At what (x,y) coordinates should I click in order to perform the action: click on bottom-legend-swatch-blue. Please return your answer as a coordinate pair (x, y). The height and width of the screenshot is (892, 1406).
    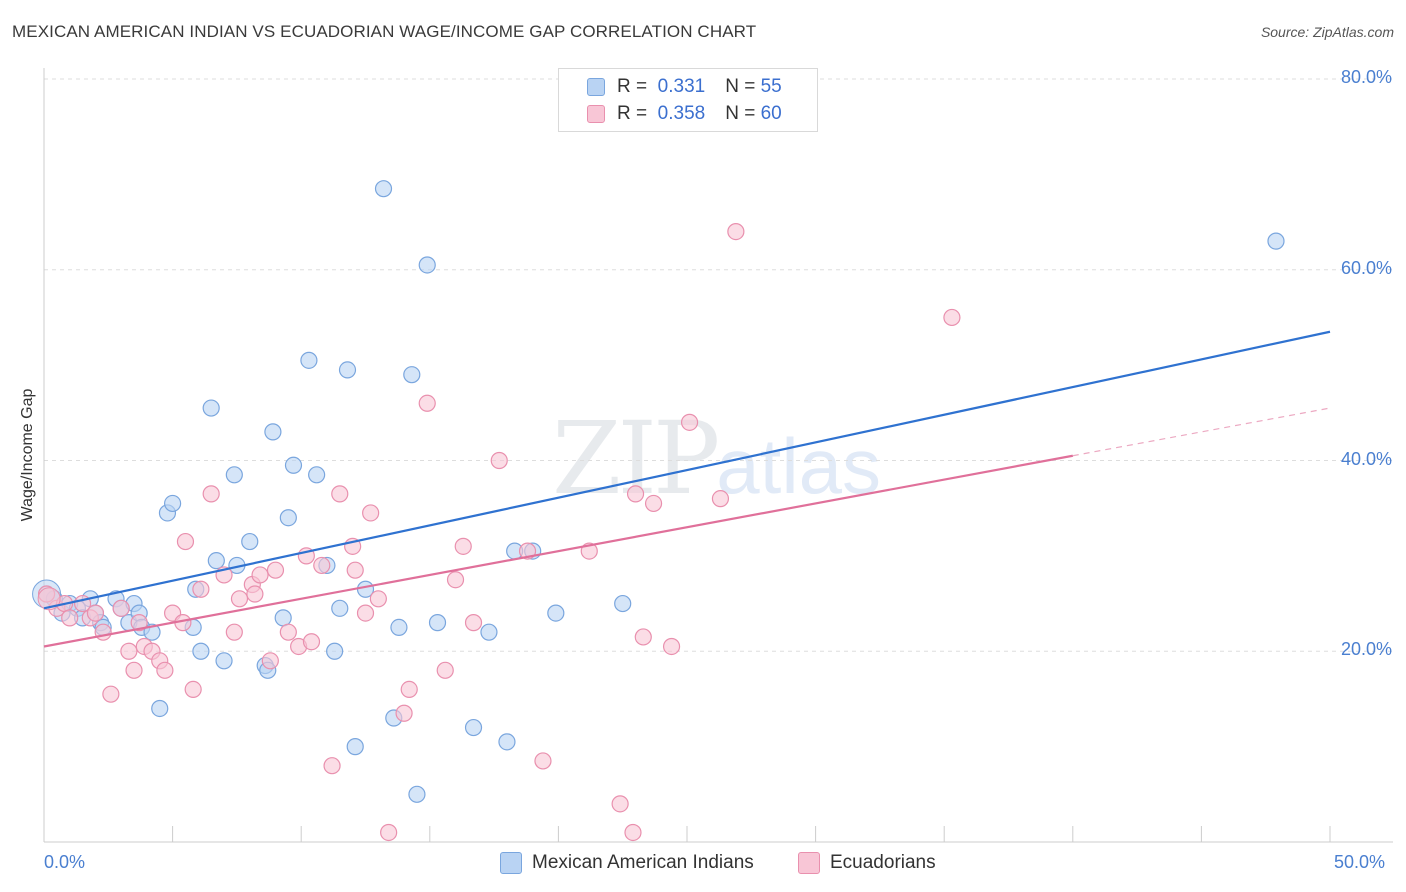
    Looking at the image, I should click on (511, 863).